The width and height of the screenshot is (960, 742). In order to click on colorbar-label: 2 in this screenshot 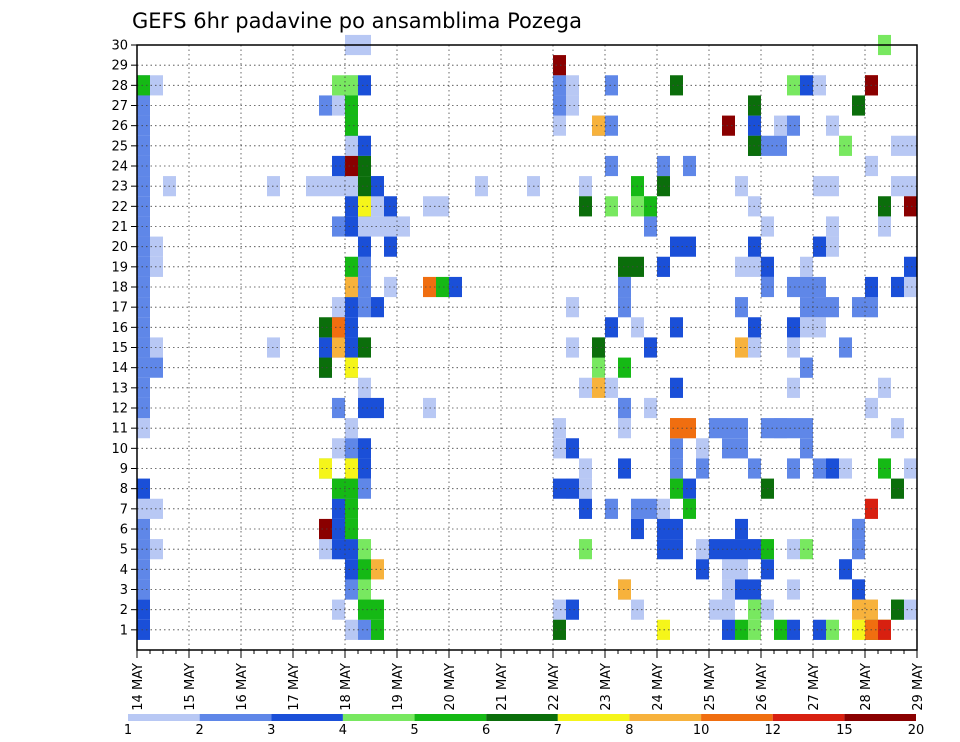, I will do `click(199, 730)`.